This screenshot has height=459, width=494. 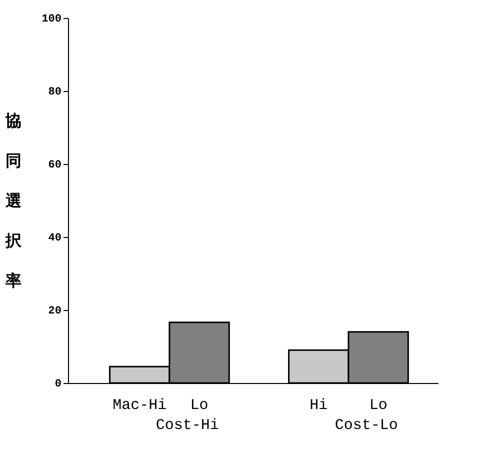 What do you see at coordinates (55, 238) in the screenshot?
I see `y-tick-label: 40` at bounding box center [55, 238].